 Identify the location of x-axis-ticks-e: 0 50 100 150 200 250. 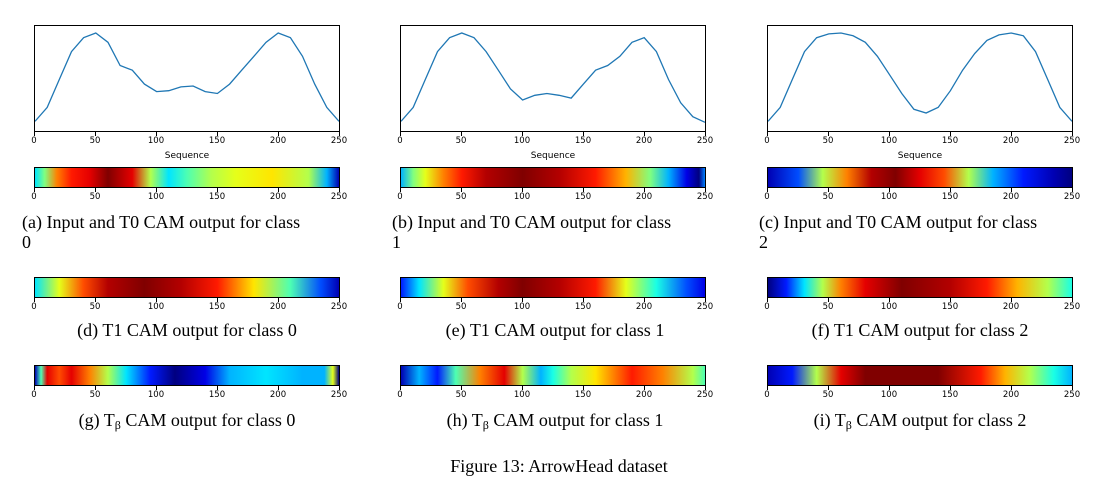
(555, 305).